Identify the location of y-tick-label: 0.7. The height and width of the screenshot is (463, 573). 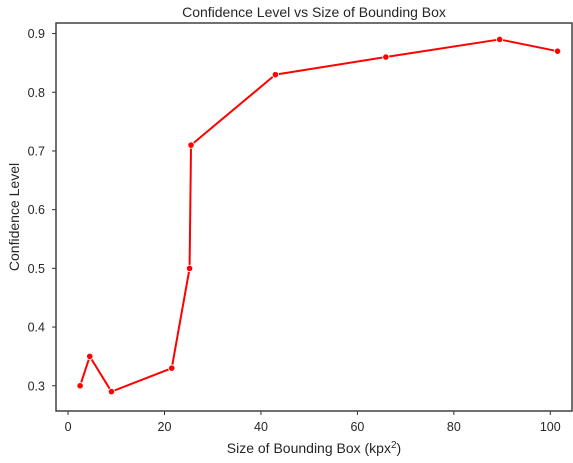
(36, 151).